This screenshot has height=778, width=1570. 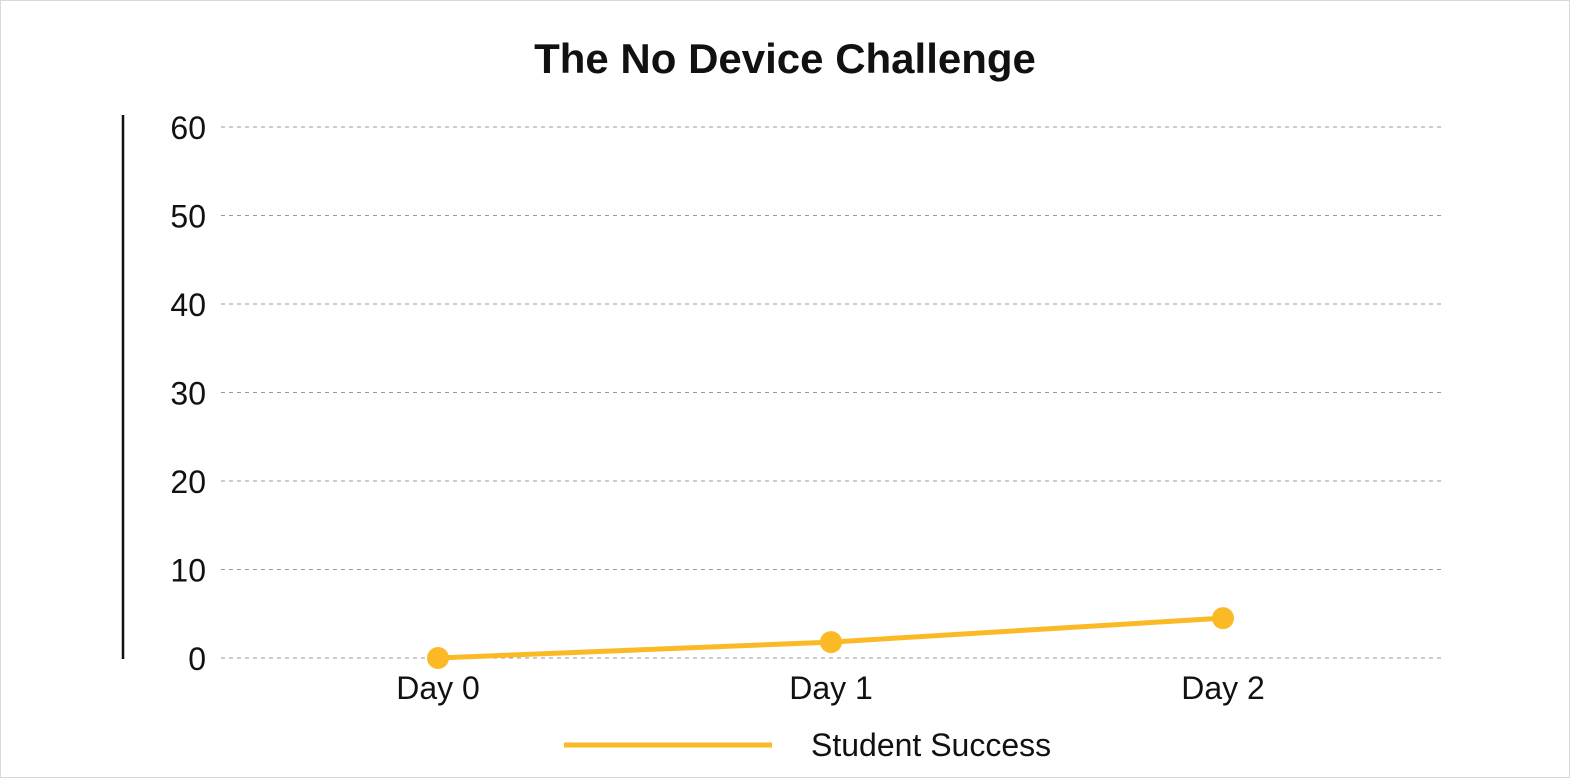 I want to click on y-tick-label: 50, so click(x=188, y=217).